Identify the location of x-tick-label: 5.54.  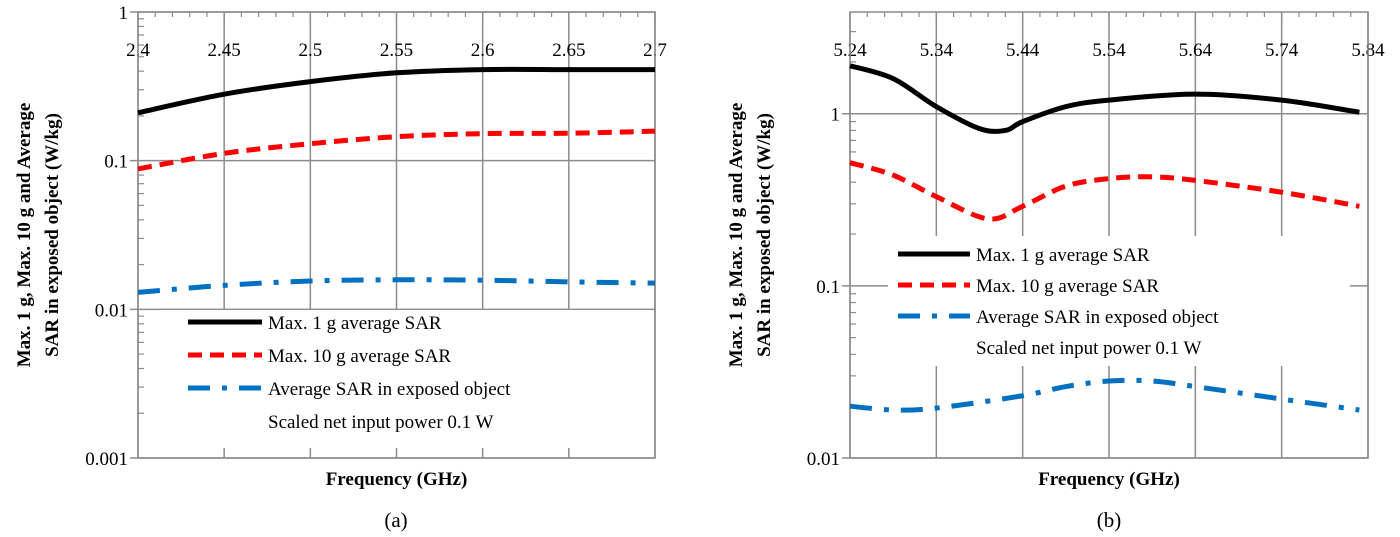
(1109, 50).